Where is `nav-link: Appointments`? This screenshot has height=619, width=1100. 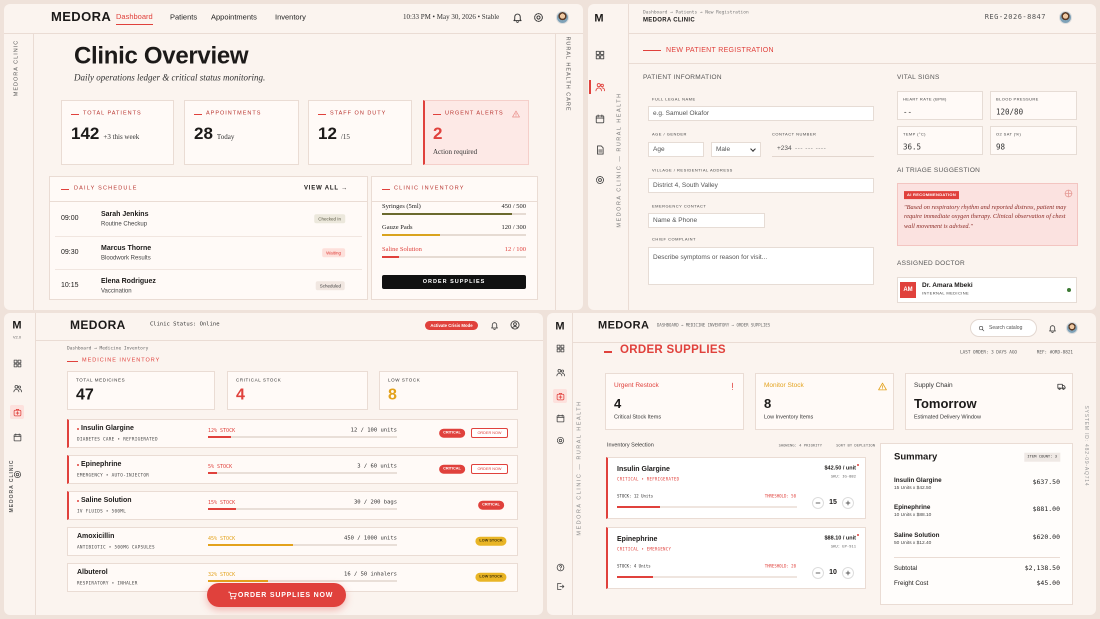 nav-link: Appointments is located at coordinates (234, 17).